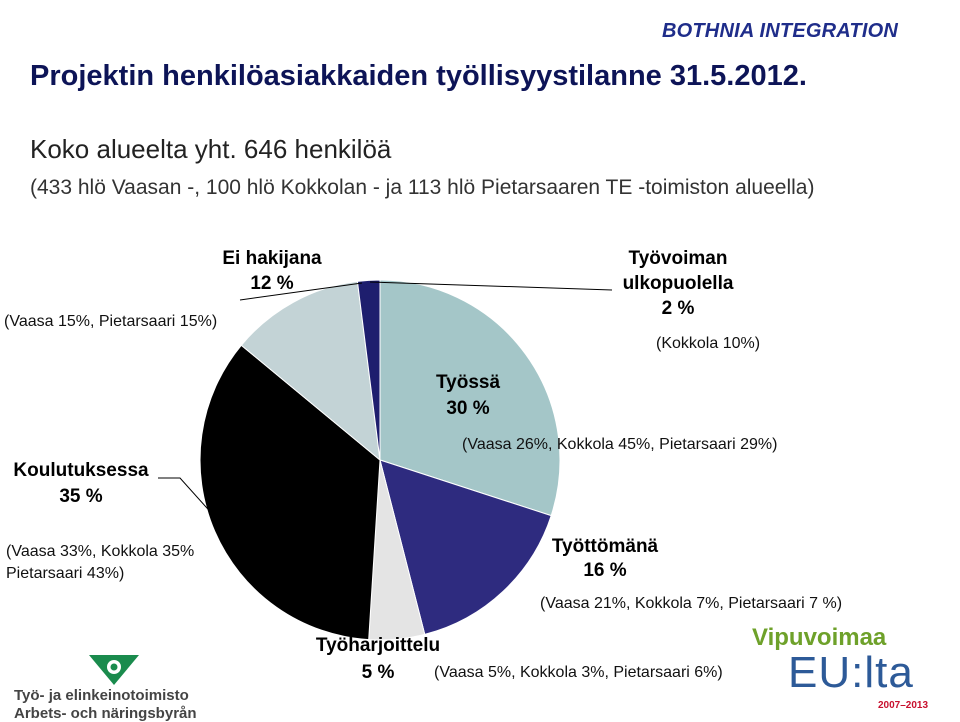  I want to click on label-ei-hakijana-pct: 12 %, so click(271, 283).